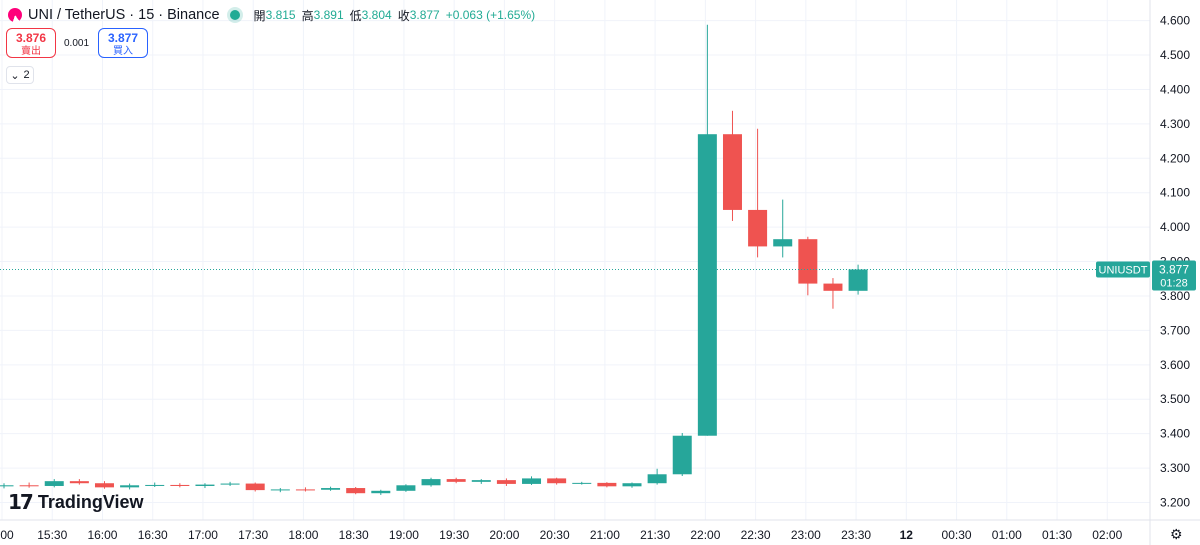  I want to click on y-tick-label: 3.600, so click(1175, 365).